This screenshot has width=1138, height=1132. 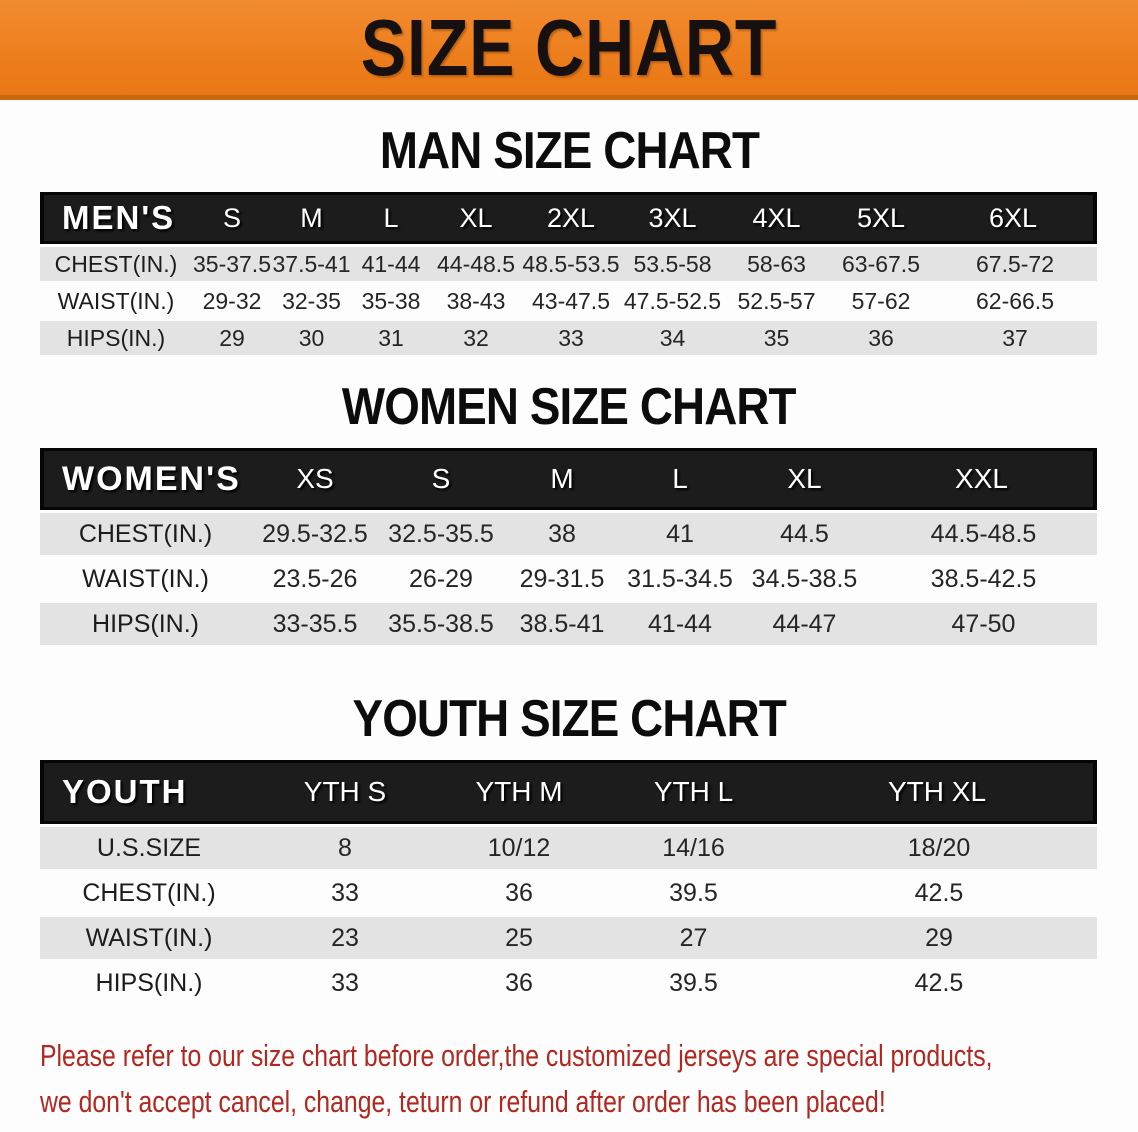 I want to click on size-chart-banner: SIZE CHART, so click(x=569, y=50).